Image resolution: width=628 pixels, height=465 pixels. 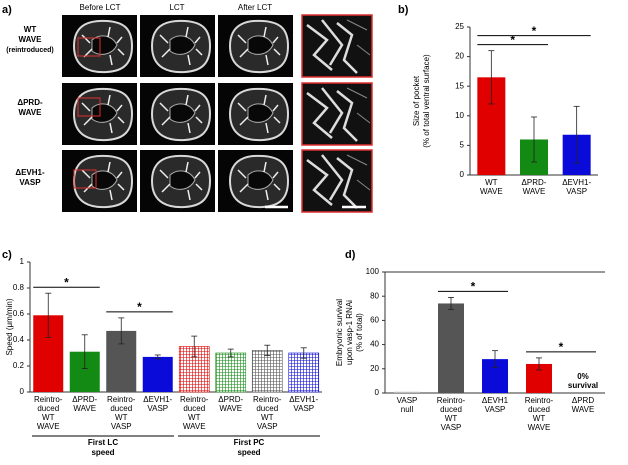 I want to click on panel-label: b), so click(x=403, y=10).